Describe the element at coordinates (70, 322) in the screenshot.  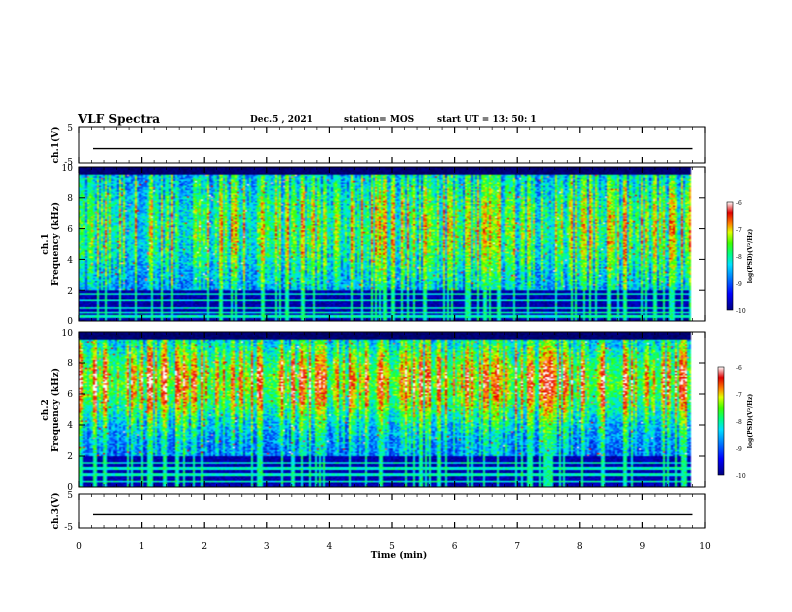
I see `ch1-ytick-0: 0` at that location.